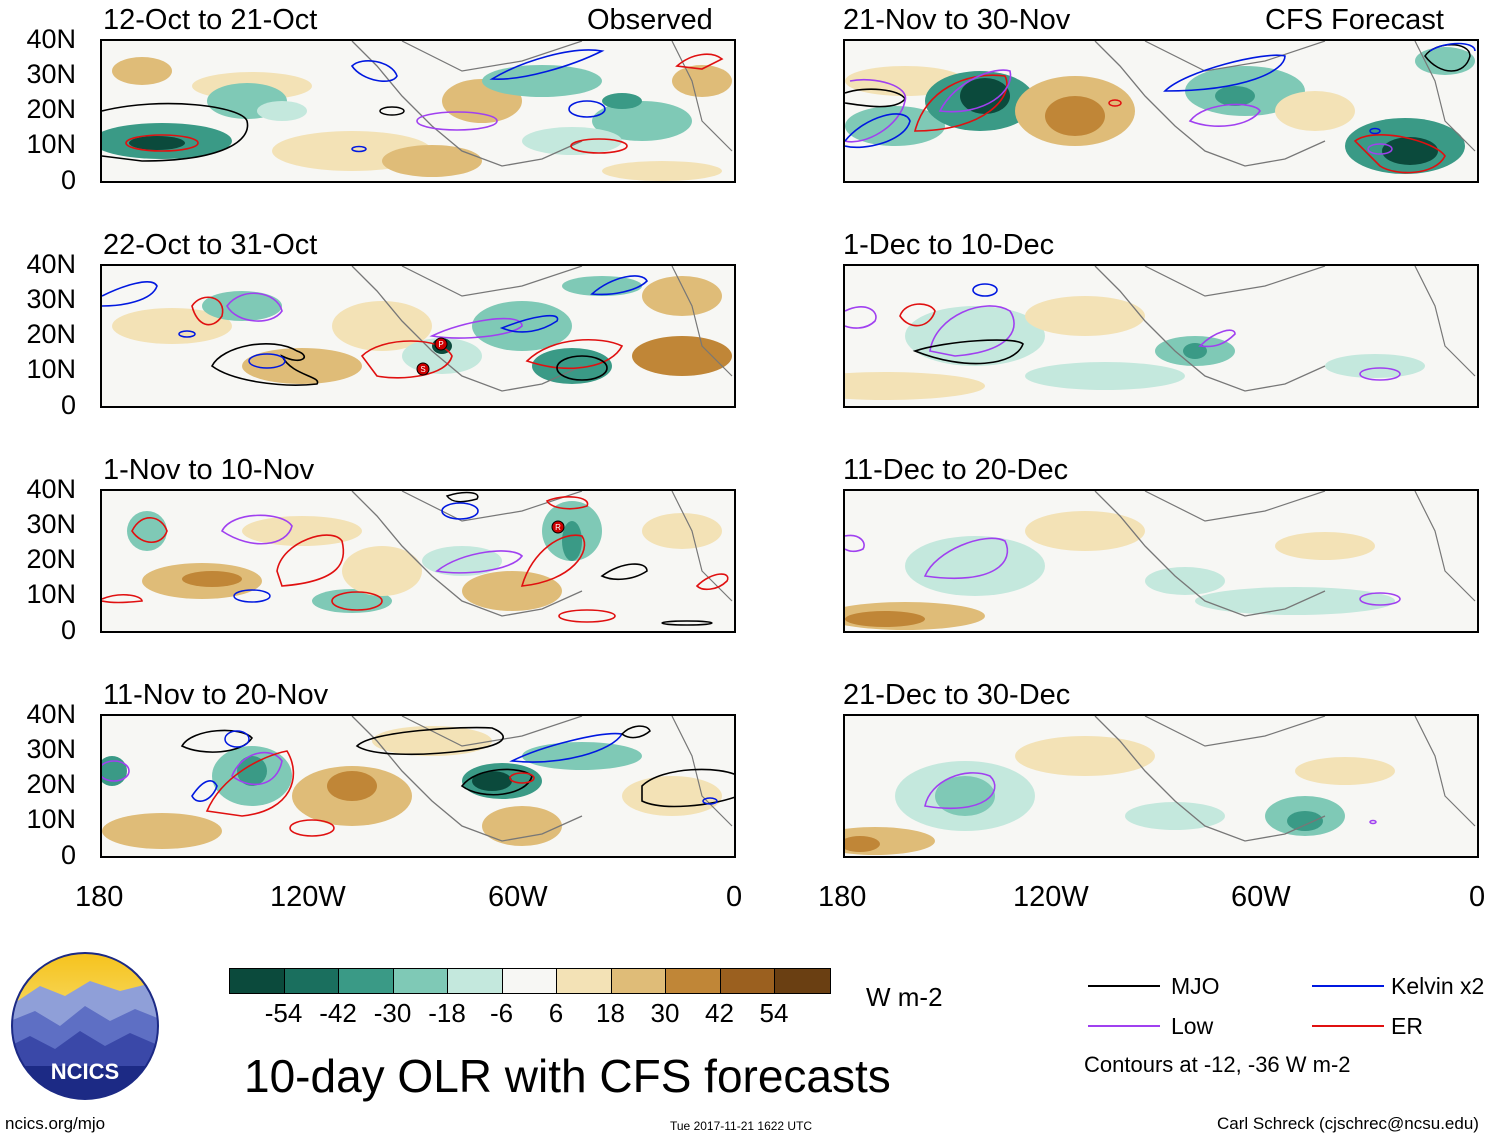  Describe the element at coordinates (1348, 986) in the screenshot. I see `legend-line-kelvin` at that location.